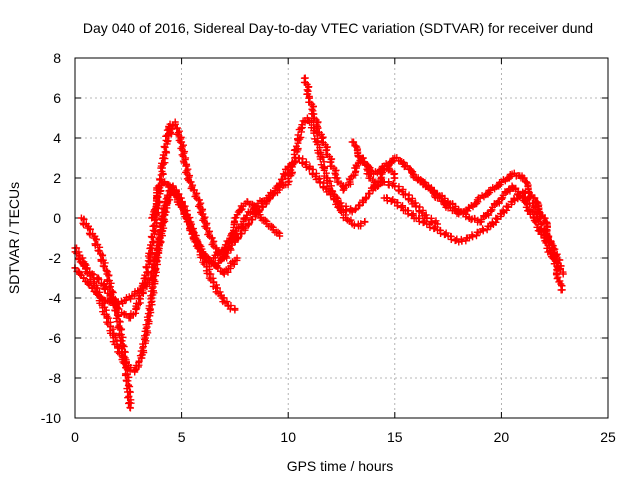  I want to click on x-tick-label: 20, so click(502, 437).